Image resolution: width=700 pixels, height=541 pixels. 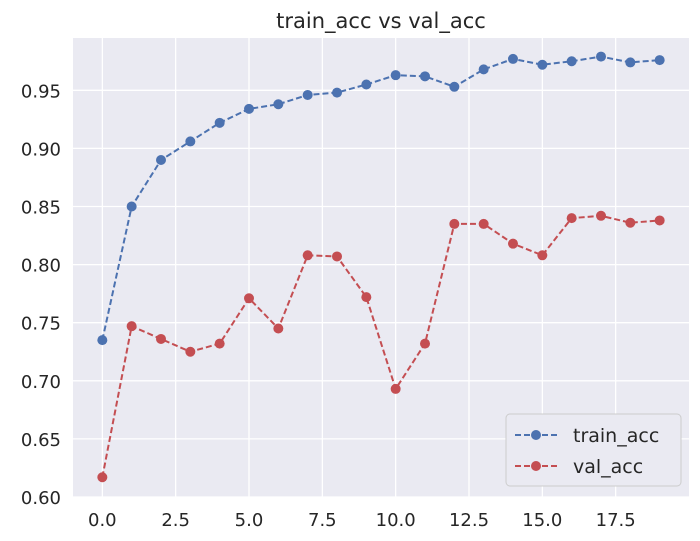 I want to click on x-tick-label: 2.5, so click(x=175, y=520).